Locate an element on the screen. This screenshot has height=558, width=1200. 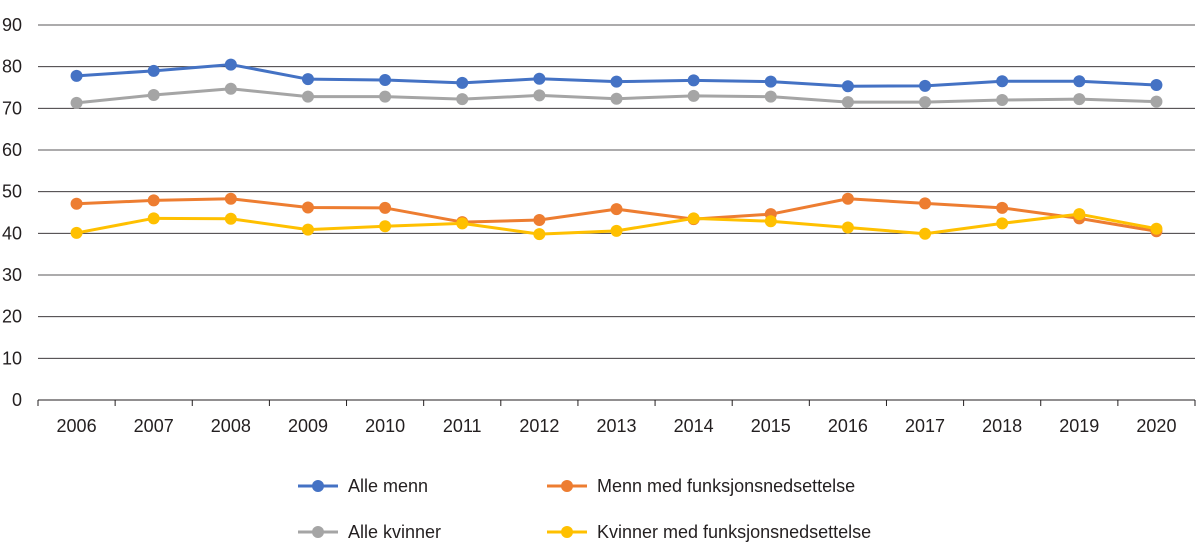
x-tick-label: 2018 is located at coordinates (1002, 426).